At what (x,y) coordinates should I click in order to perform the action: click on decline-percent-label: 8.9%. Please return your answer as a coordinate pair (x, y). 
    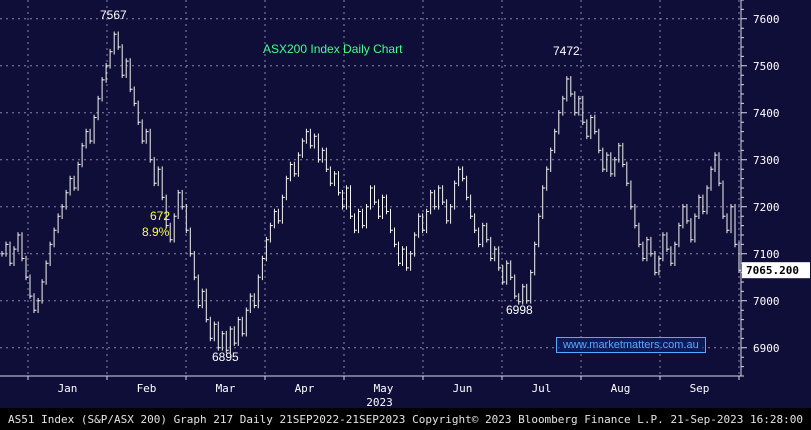
    Looking at the image, I should click on (156, 232).